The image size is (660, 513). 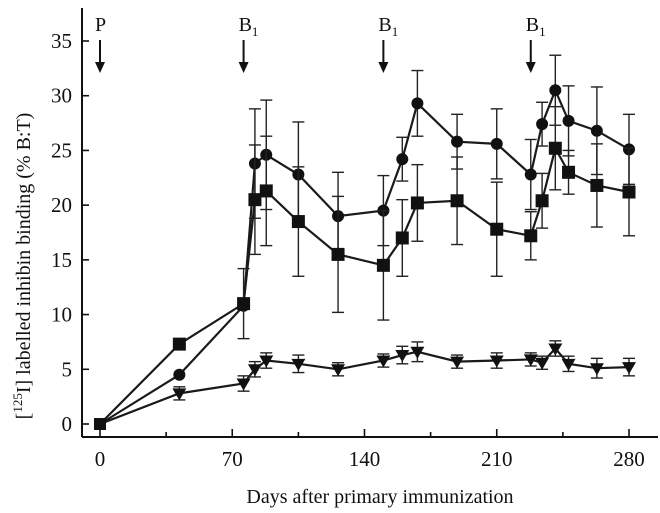 I want to click on y-axis-title: [125I] labelled inhibin binding (% B:T), so click(x=22, y=266).